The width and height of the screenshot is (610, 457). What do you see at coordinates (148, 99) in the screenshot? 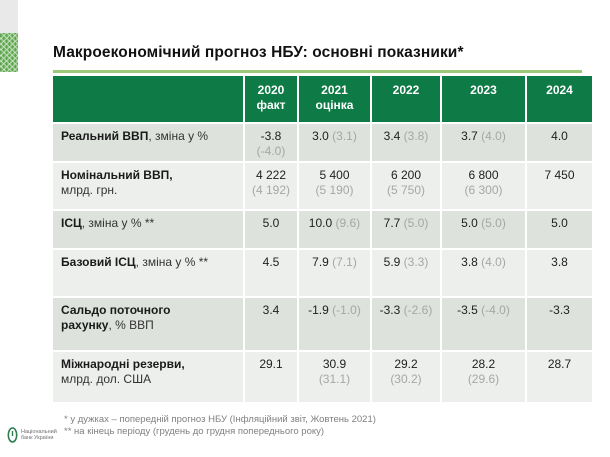
I see `corner-header-cell` at bounding box center [148, 99].